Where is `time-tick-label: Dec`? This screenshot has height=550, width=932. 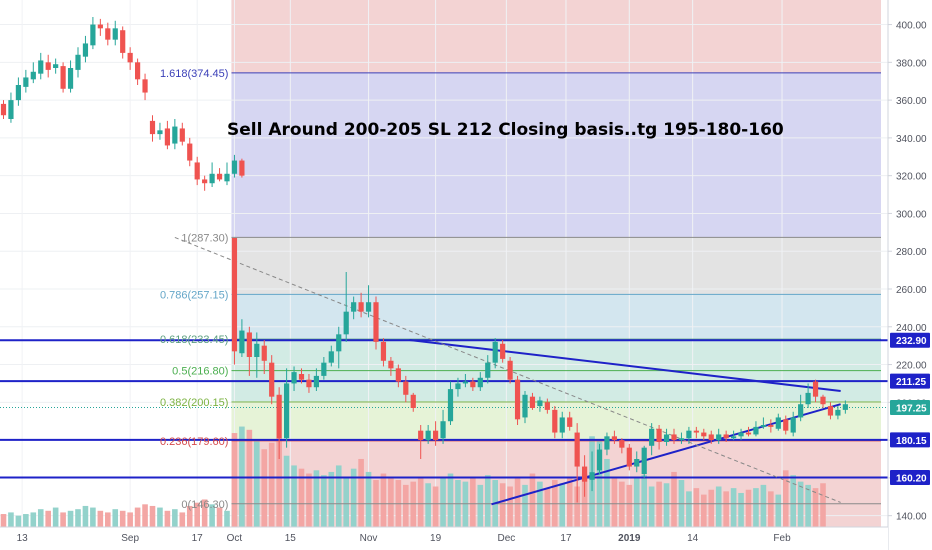
time-tick-label: Dec is located at coordinates (506, 538).